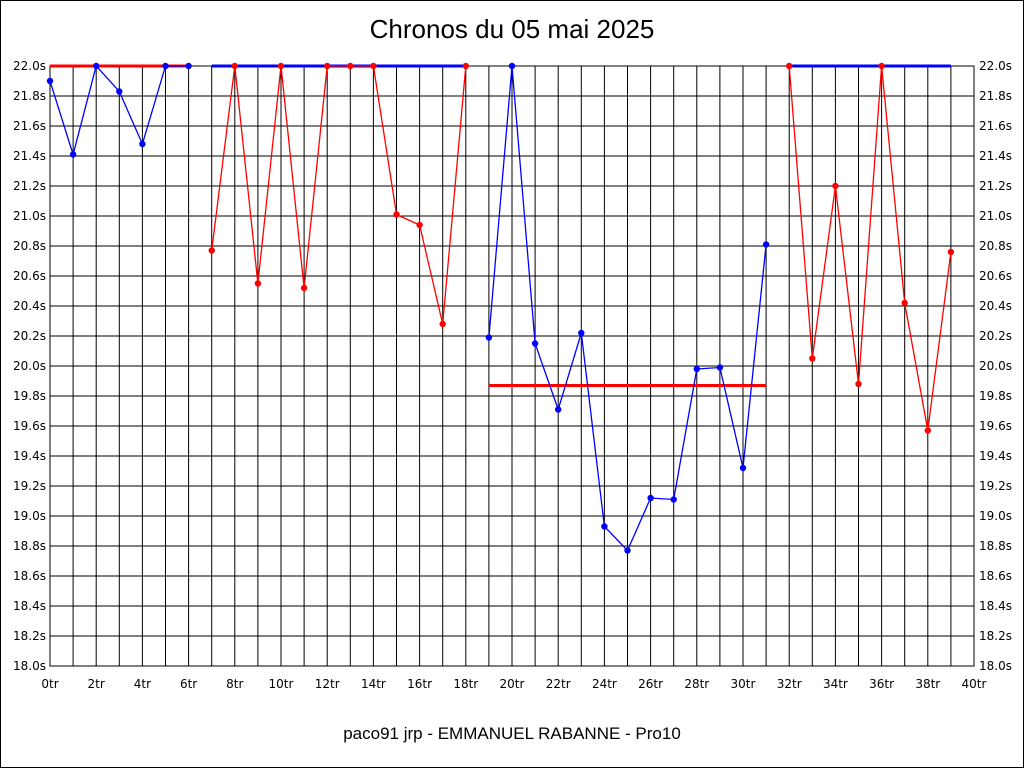  What do you see at coordinates (512, 733) in the screenshot?
I see `chart-subtitle: paco91 jrp - EMMANUEL RABANNE - Pro10` at bounding box center [512, 733].